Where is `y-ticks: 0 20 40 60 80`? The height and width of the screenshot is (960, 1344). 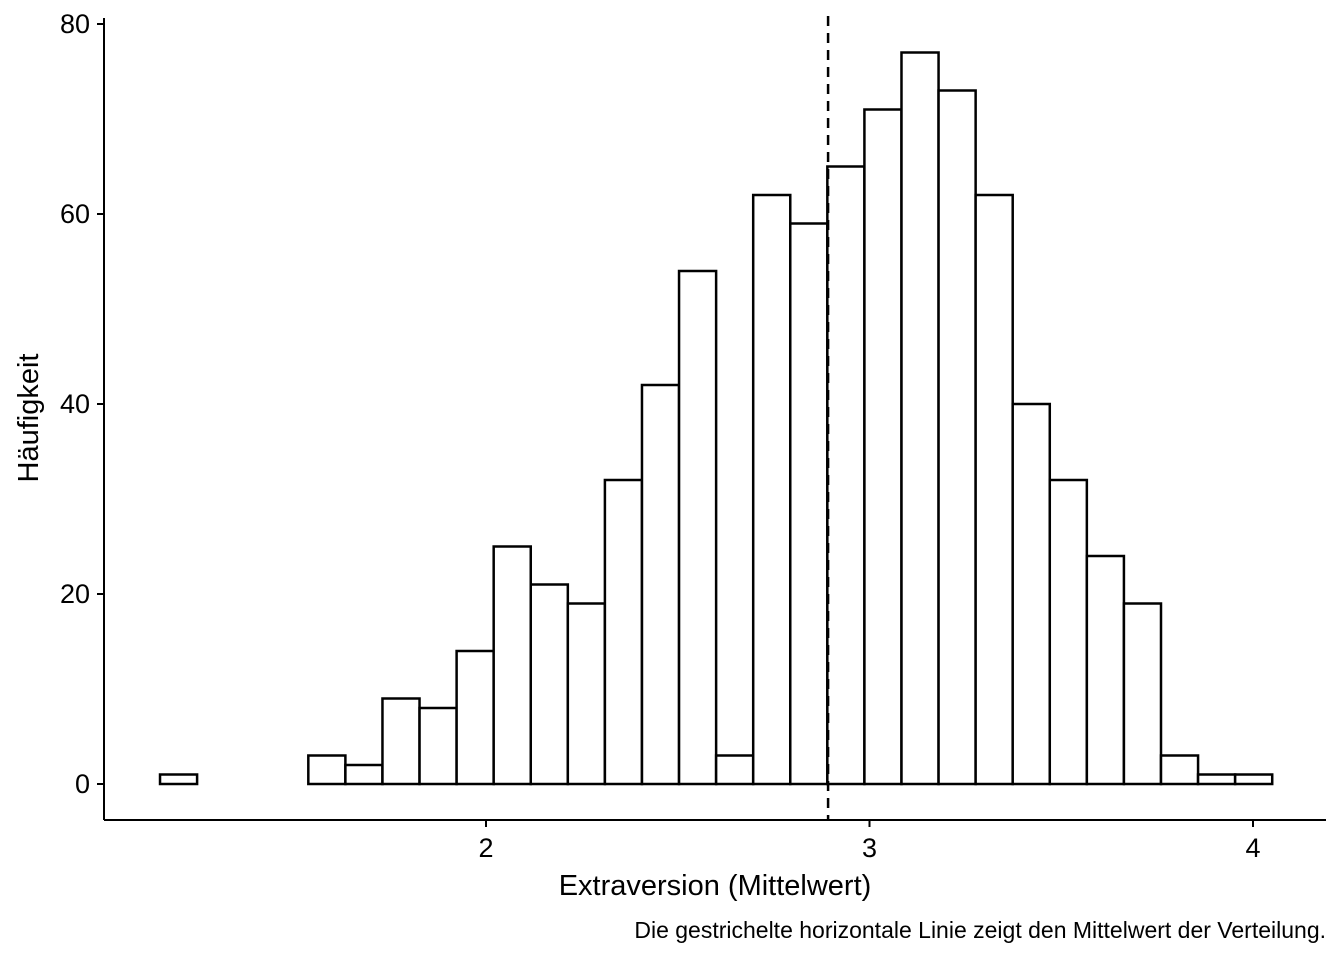
y-ticks: 0 20 40 60 80 is located at coordinates (82, 404).